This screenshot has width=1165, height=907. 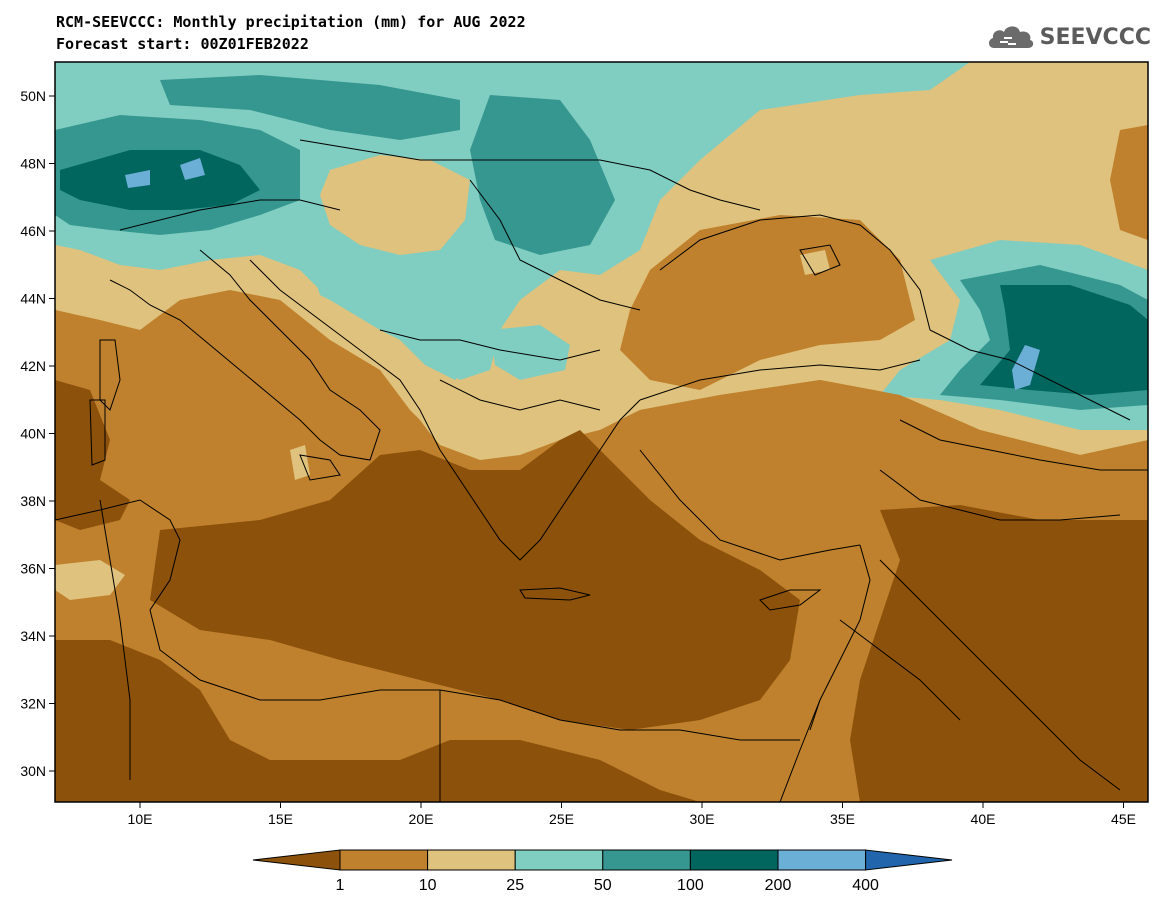 What do you see at coordinates (767, 302) in the screenshot?
I see `zone-blacksea-brown` at bounding box center [767, 302].